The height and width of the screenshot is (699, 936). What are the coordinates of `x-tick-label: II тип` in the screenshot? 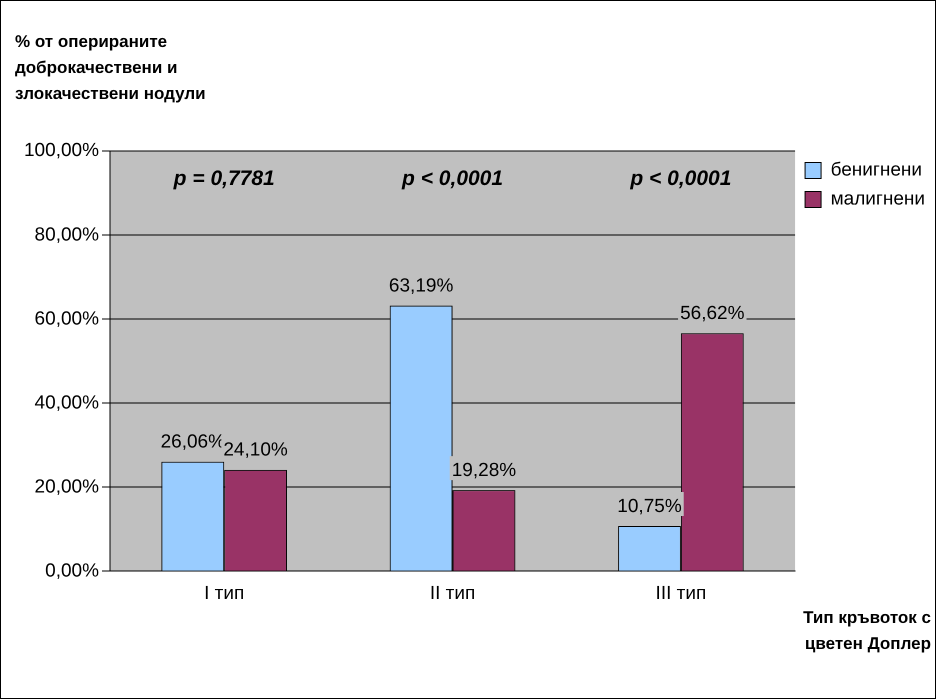 It's located at (453, 593).